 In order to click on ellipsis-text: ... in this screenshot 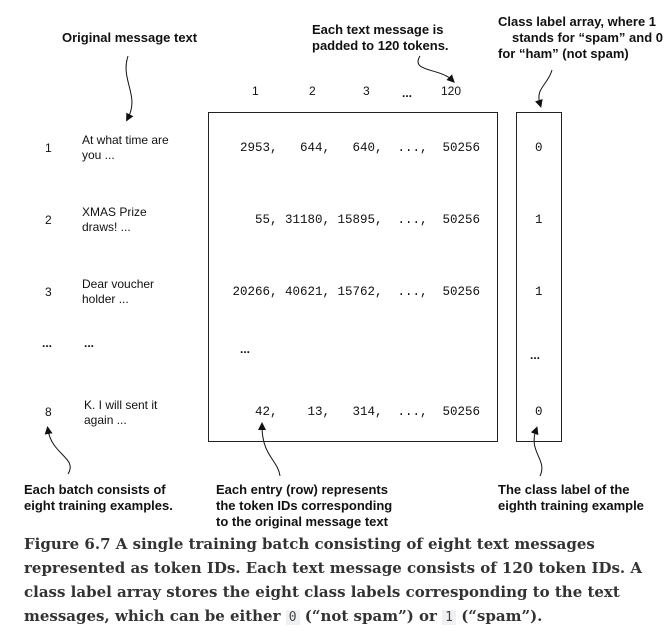, I will do `click(89, 343)`.